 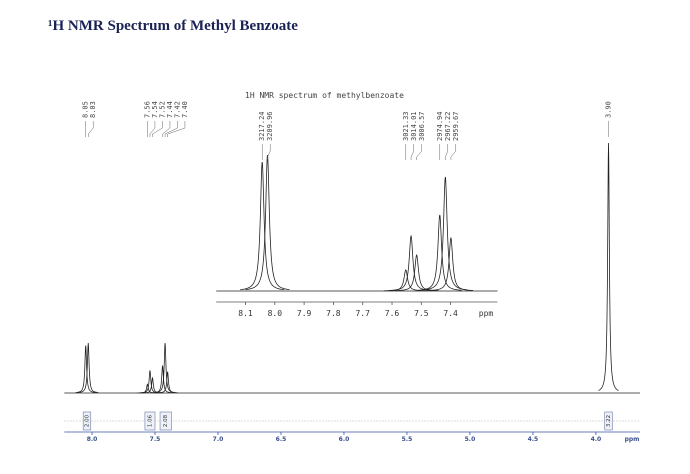 I want to click on peak-label: 3217.24, so click(x=262, y=126).